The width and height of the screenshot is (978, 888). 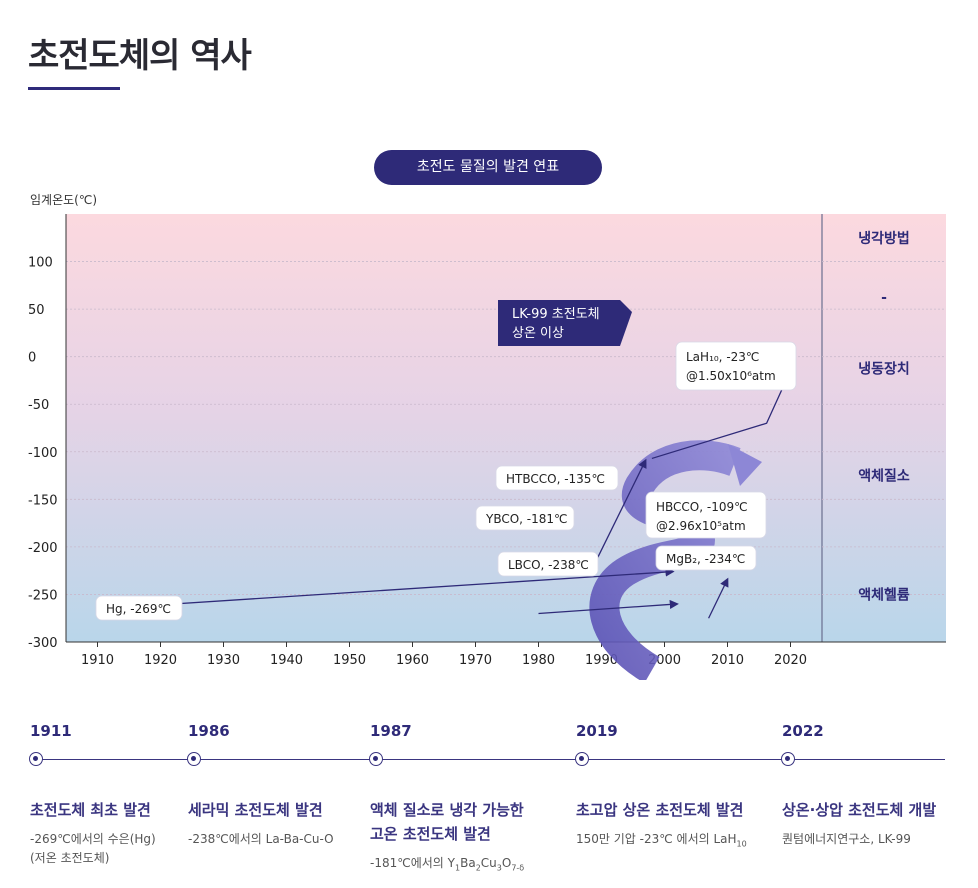 I want to click on timeline-dot-2019, so click(x=582, y=759).